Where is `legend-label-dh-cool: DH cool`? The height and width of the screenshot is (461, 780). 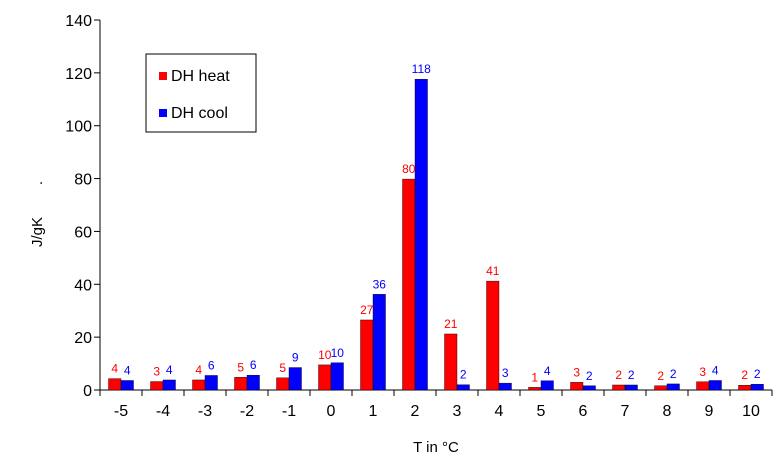
legend-label-dh-cool: DH cool is located at coordinates (199, 113).